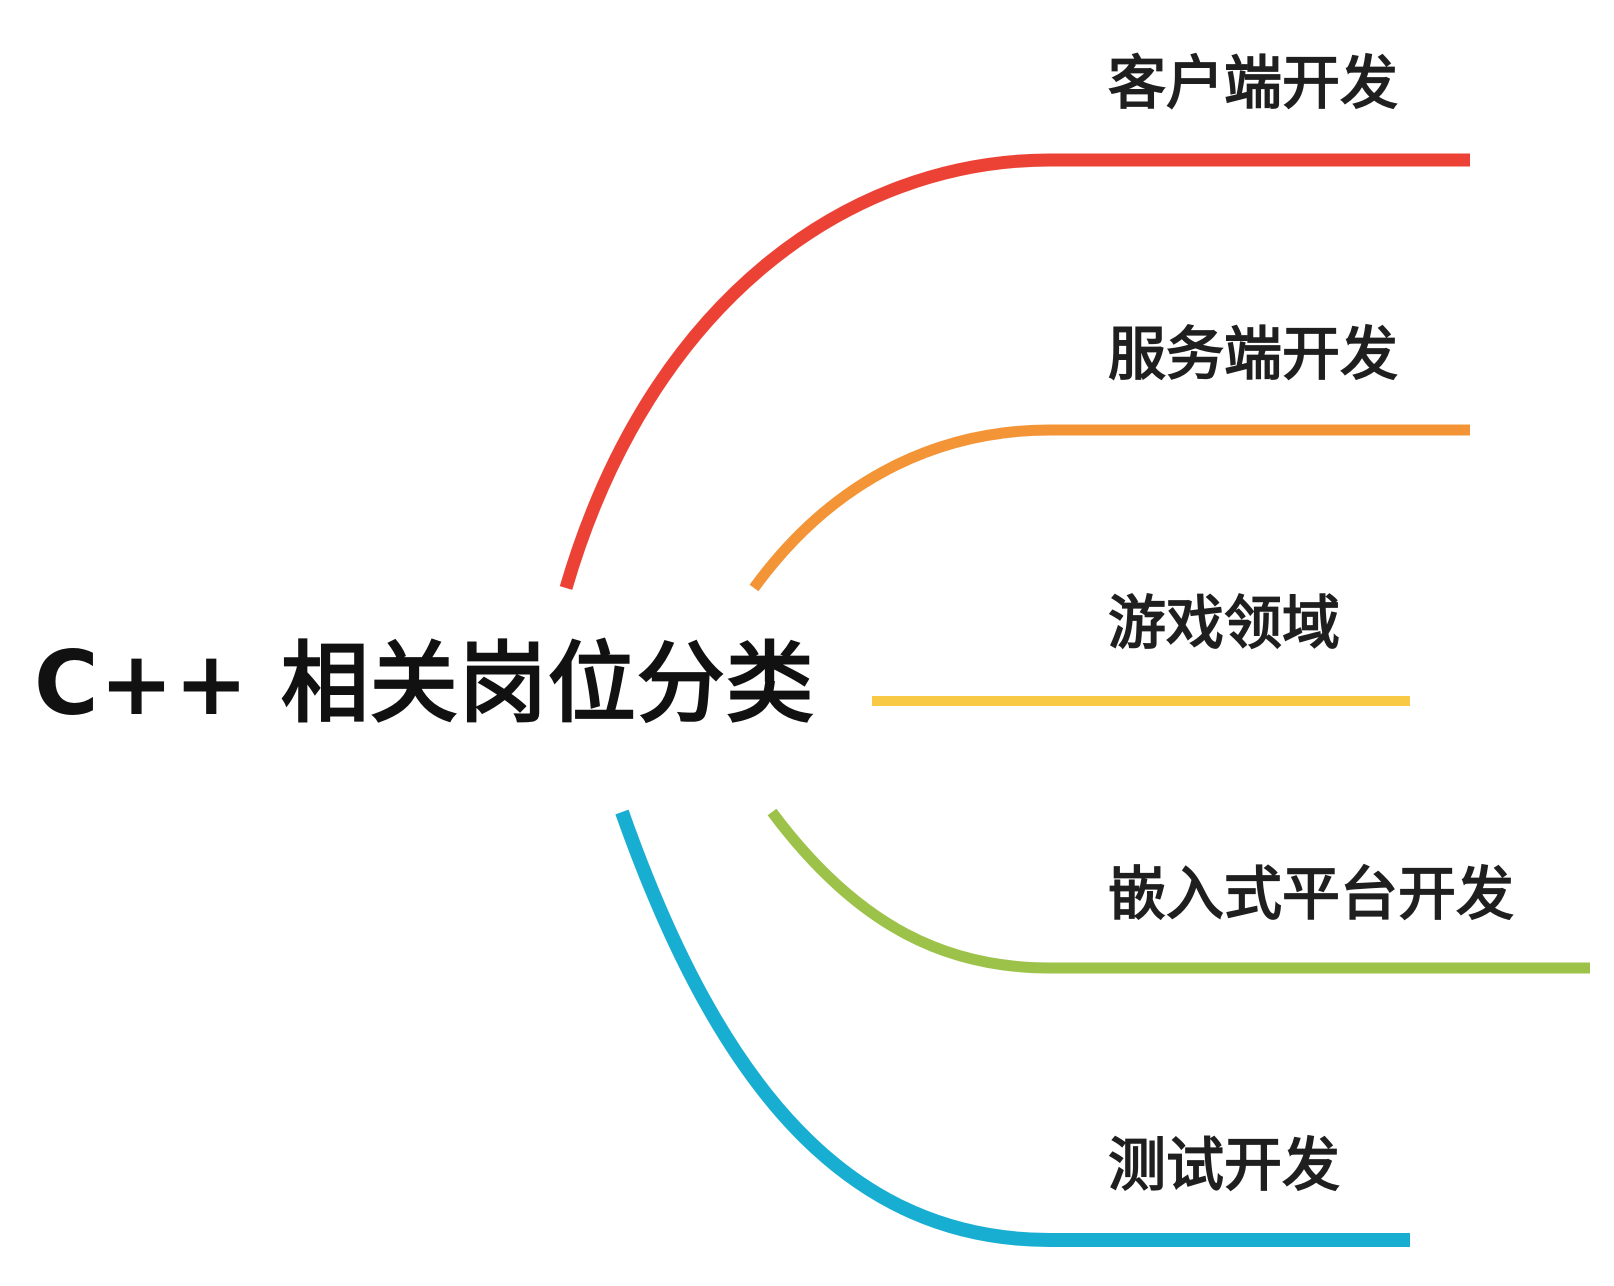 The image size is (1614, 1286). I want to click on branch-label-server: 服务端开发, so click(1253, 354).